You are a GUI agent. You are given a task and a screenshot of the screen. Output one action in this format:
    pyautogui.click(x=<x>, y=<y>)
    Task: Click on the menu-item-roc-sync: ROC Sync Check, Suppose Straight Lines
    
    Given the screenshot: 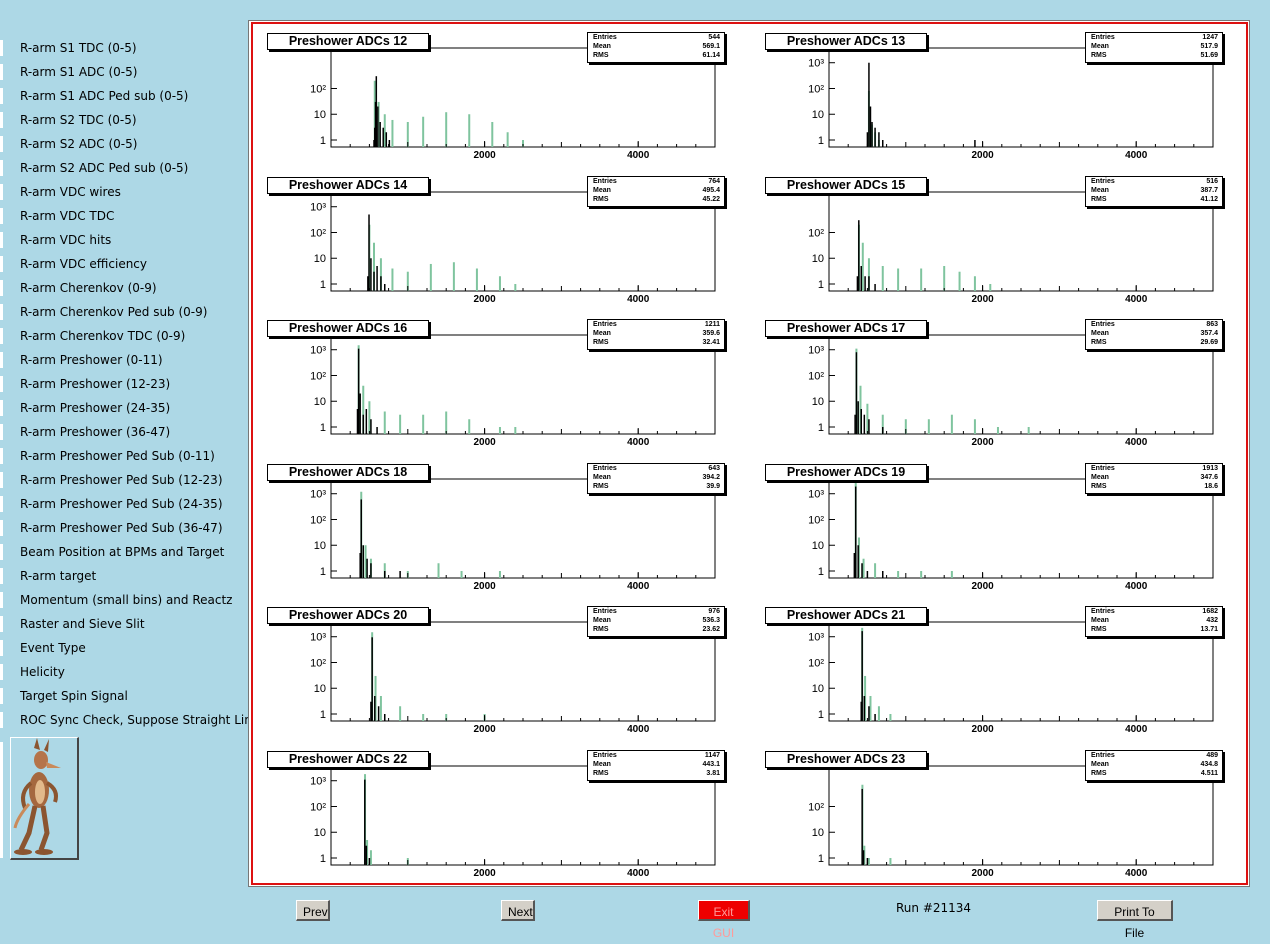 What is the action you would take?
    pyautogui.click(x=132, y=720)
    